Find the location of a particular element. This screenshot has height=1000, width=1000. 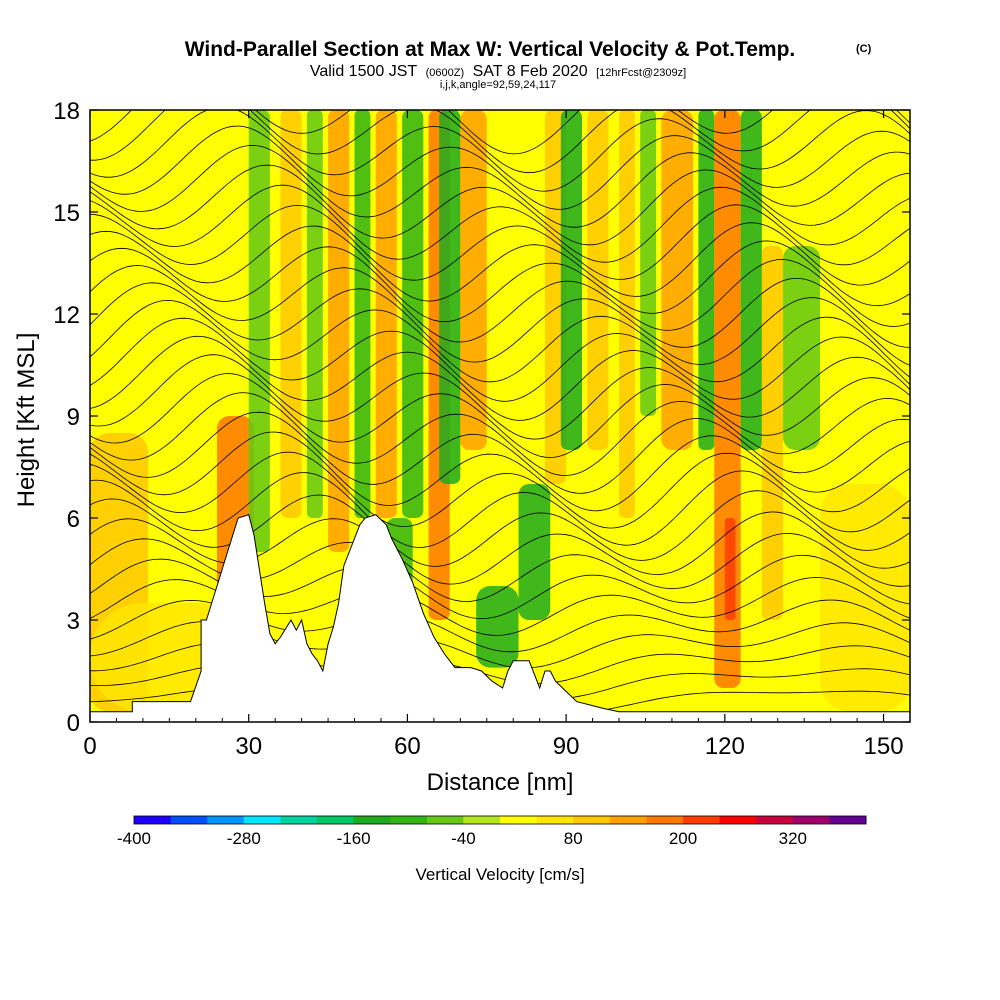

x-tick-label: 120 is located at coordinates (725, 746).